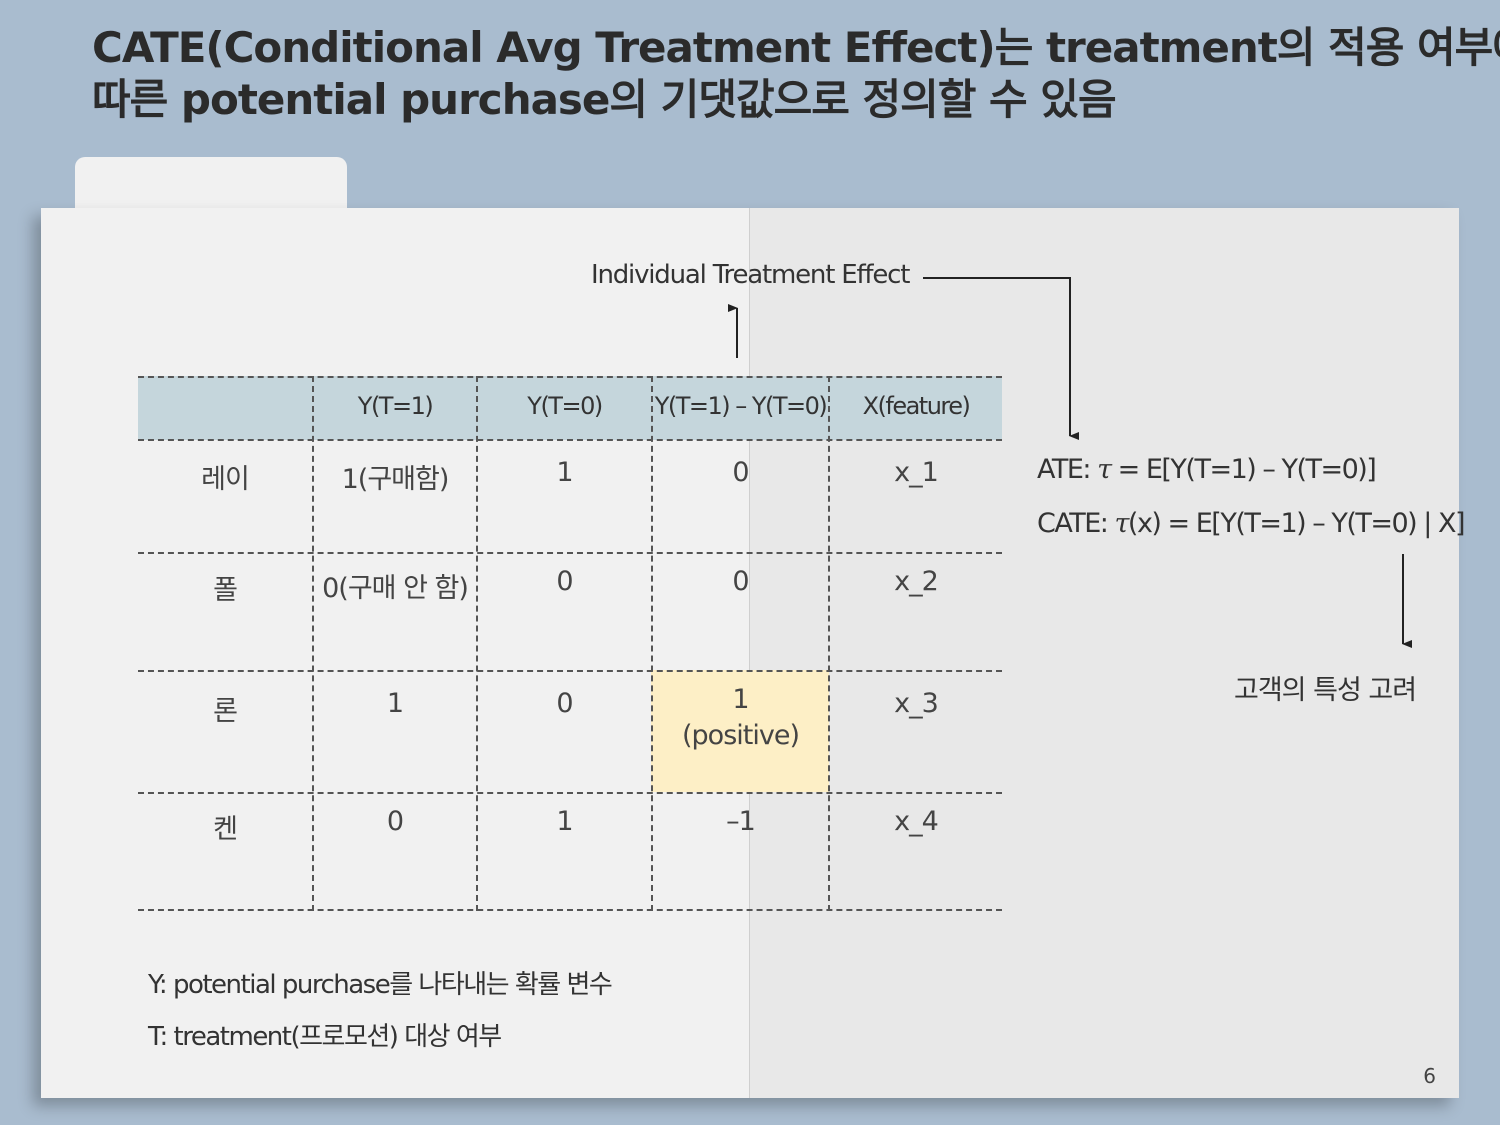 Image resolution: width=1500 pixels, height=1125 pixels. Describe the element at coordinates (916, 703) in the screenshot. I see `cell-feature: x_3` at that location.